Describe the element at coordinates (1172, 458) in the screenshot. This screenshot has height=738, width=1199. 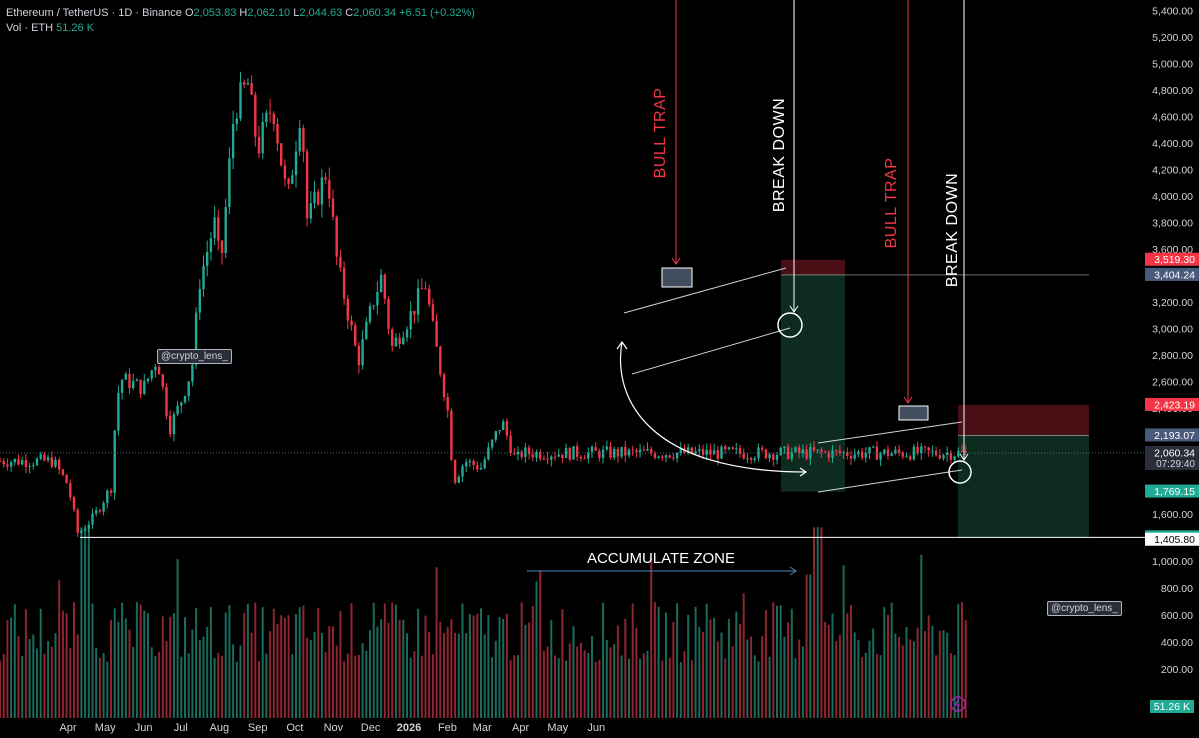
I see `price-label-box` at that location.